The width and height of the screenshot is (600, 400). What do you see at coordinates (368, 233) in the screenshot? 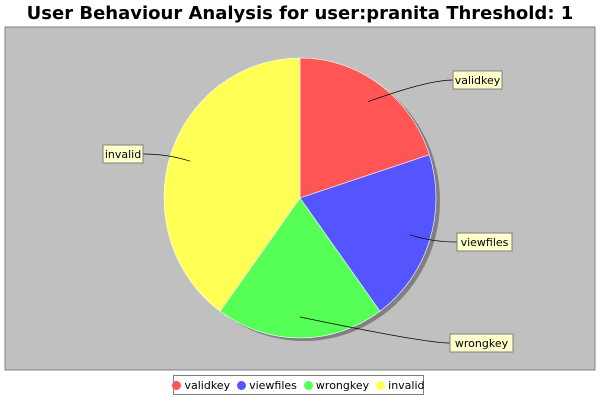
I see `pie-slice-viewfiles` at bounding box center [368, 233].